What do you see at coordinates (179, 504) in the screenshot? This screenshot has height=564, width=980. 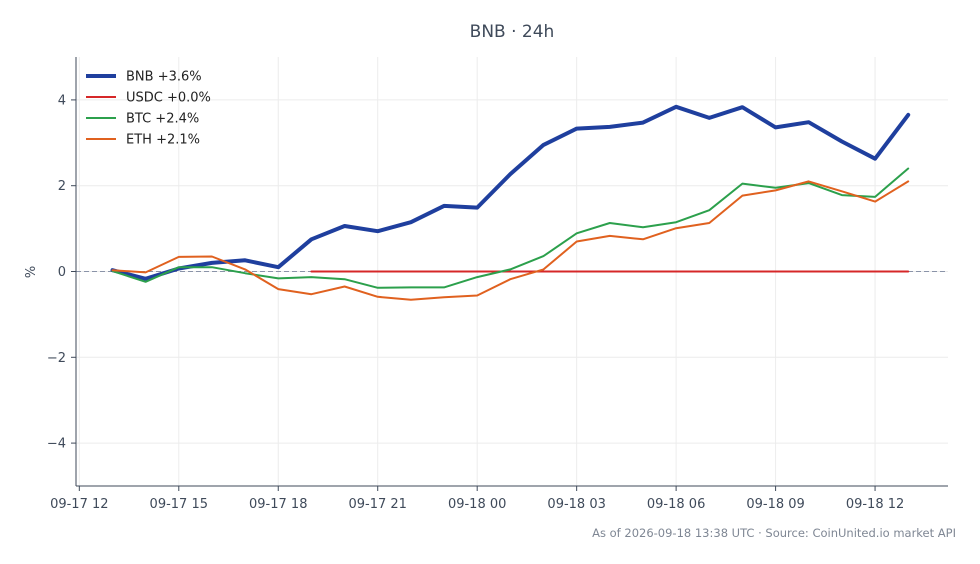 I see `x-tick-label: 09-17 15` at bounding box center [179, 504].